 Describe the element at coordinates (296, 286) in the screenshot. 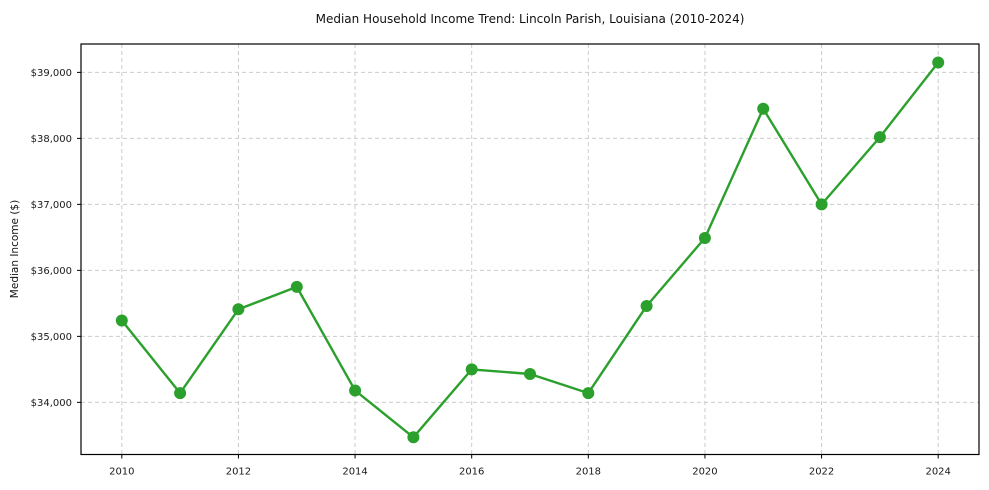

I see `data-point-2013` at that location.